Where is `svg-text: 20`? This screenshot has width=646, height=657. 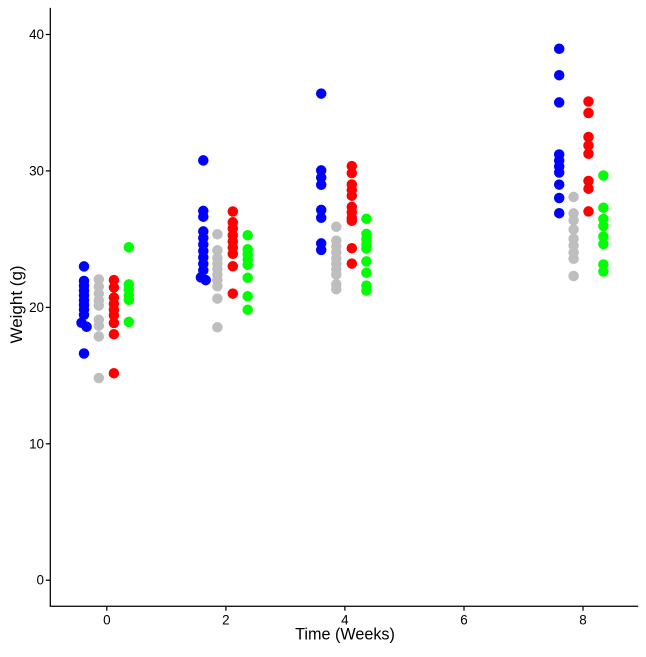
svg-text: 20 is located at coordinates (36, 307).